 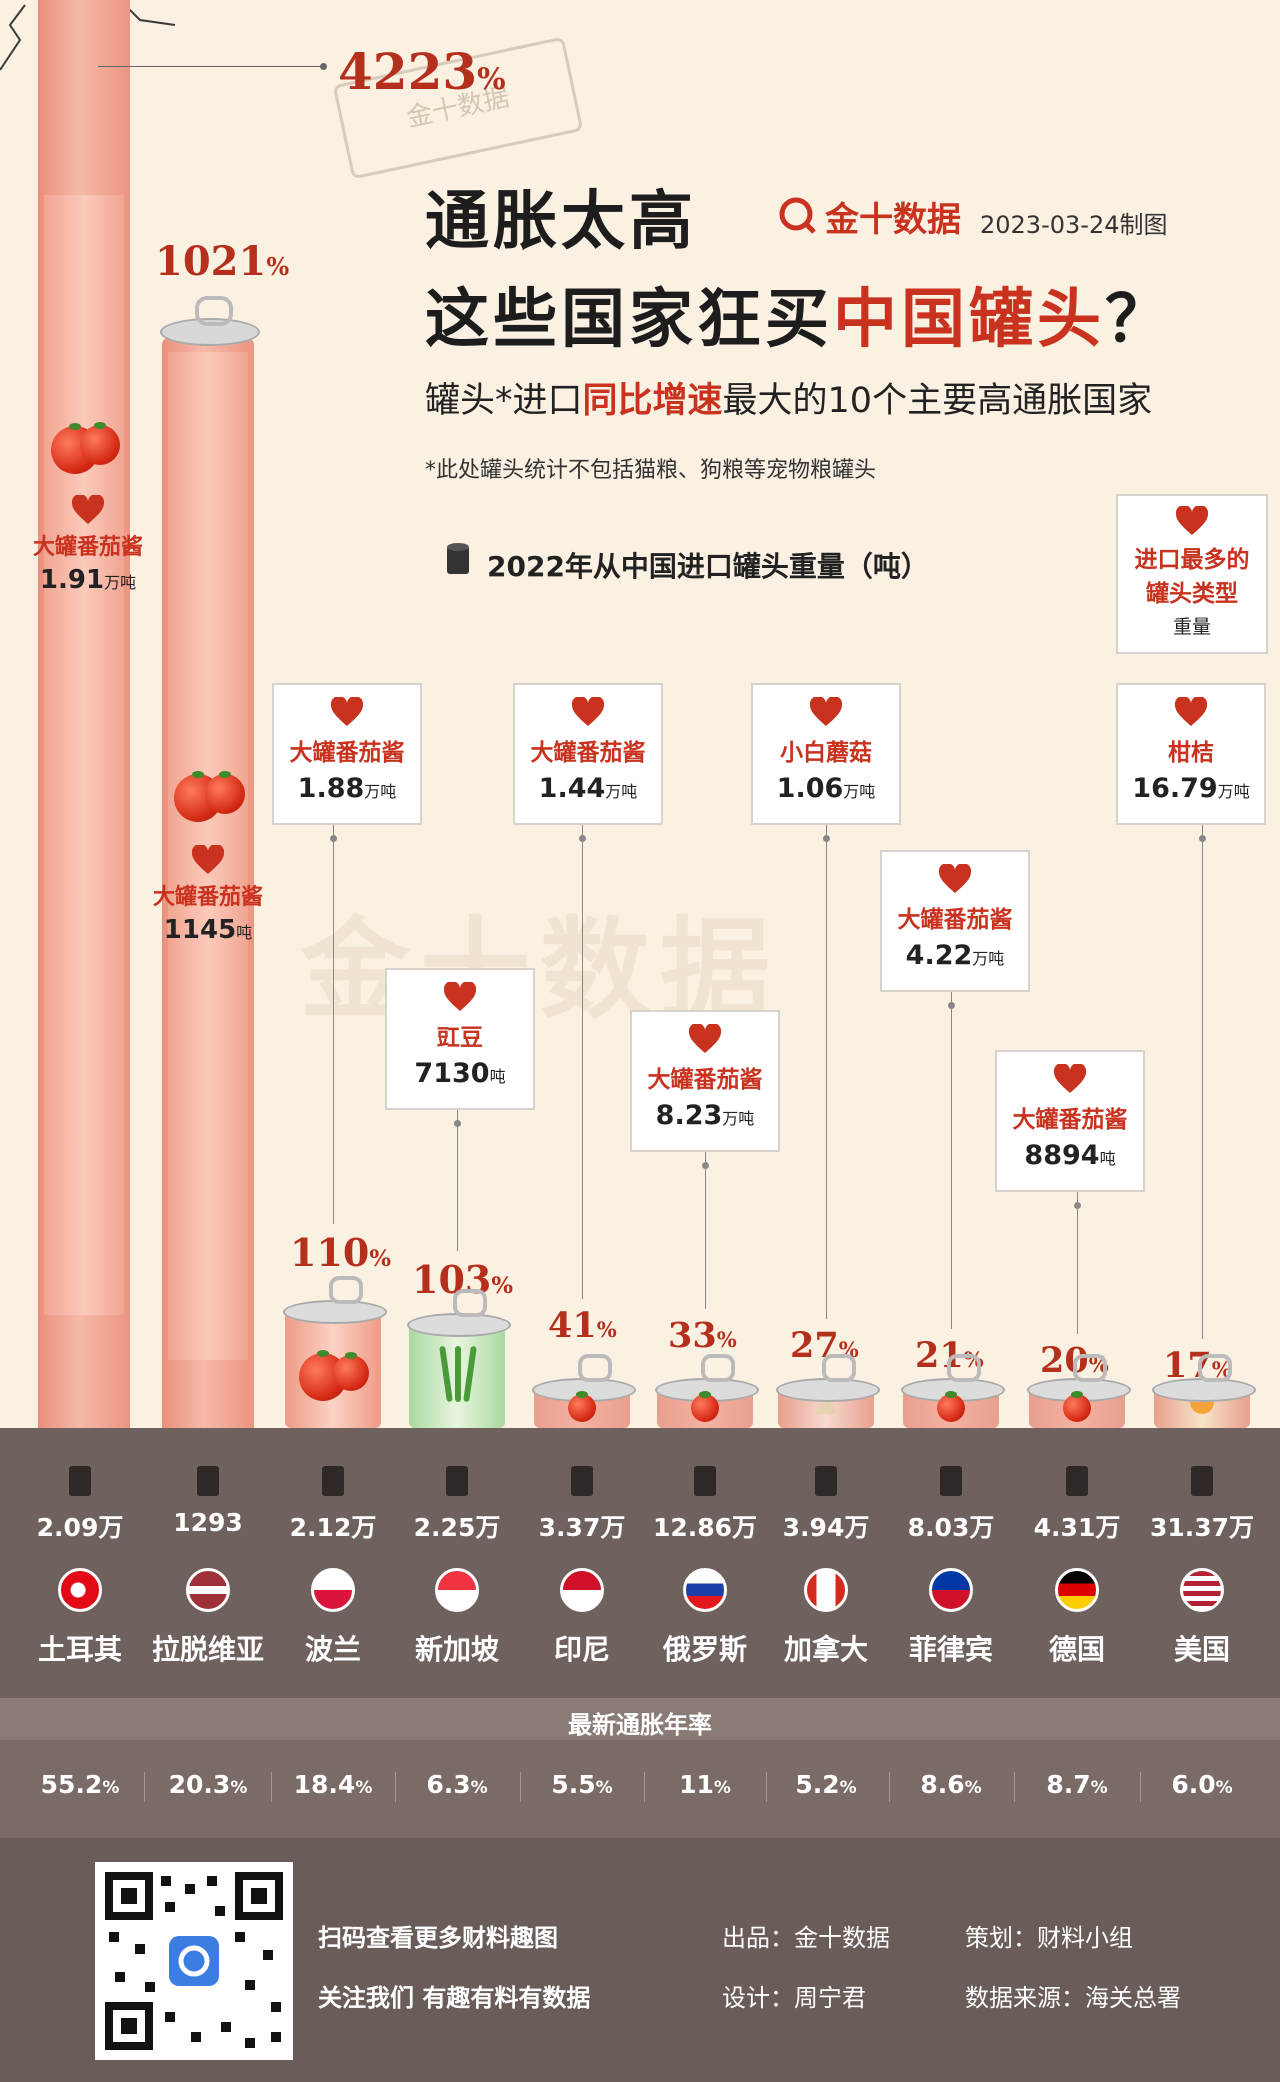 I want to click on inflation-value: 8.6, so click(x=942, y=1784).